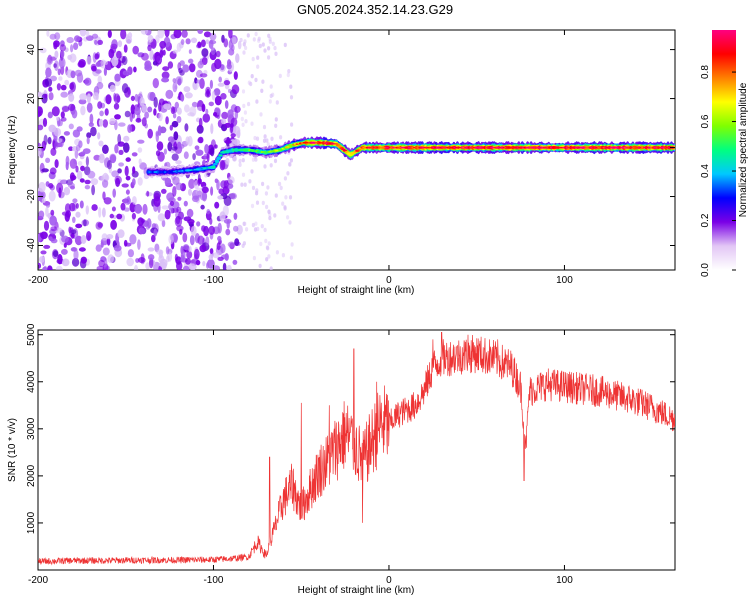 The image size is (750, 600). What do you see at coordinates (356, 290) in the screenshot?
I see `spectrogram-x-axis-label: Height of straight line (km)` at bounding box center [356, 290].